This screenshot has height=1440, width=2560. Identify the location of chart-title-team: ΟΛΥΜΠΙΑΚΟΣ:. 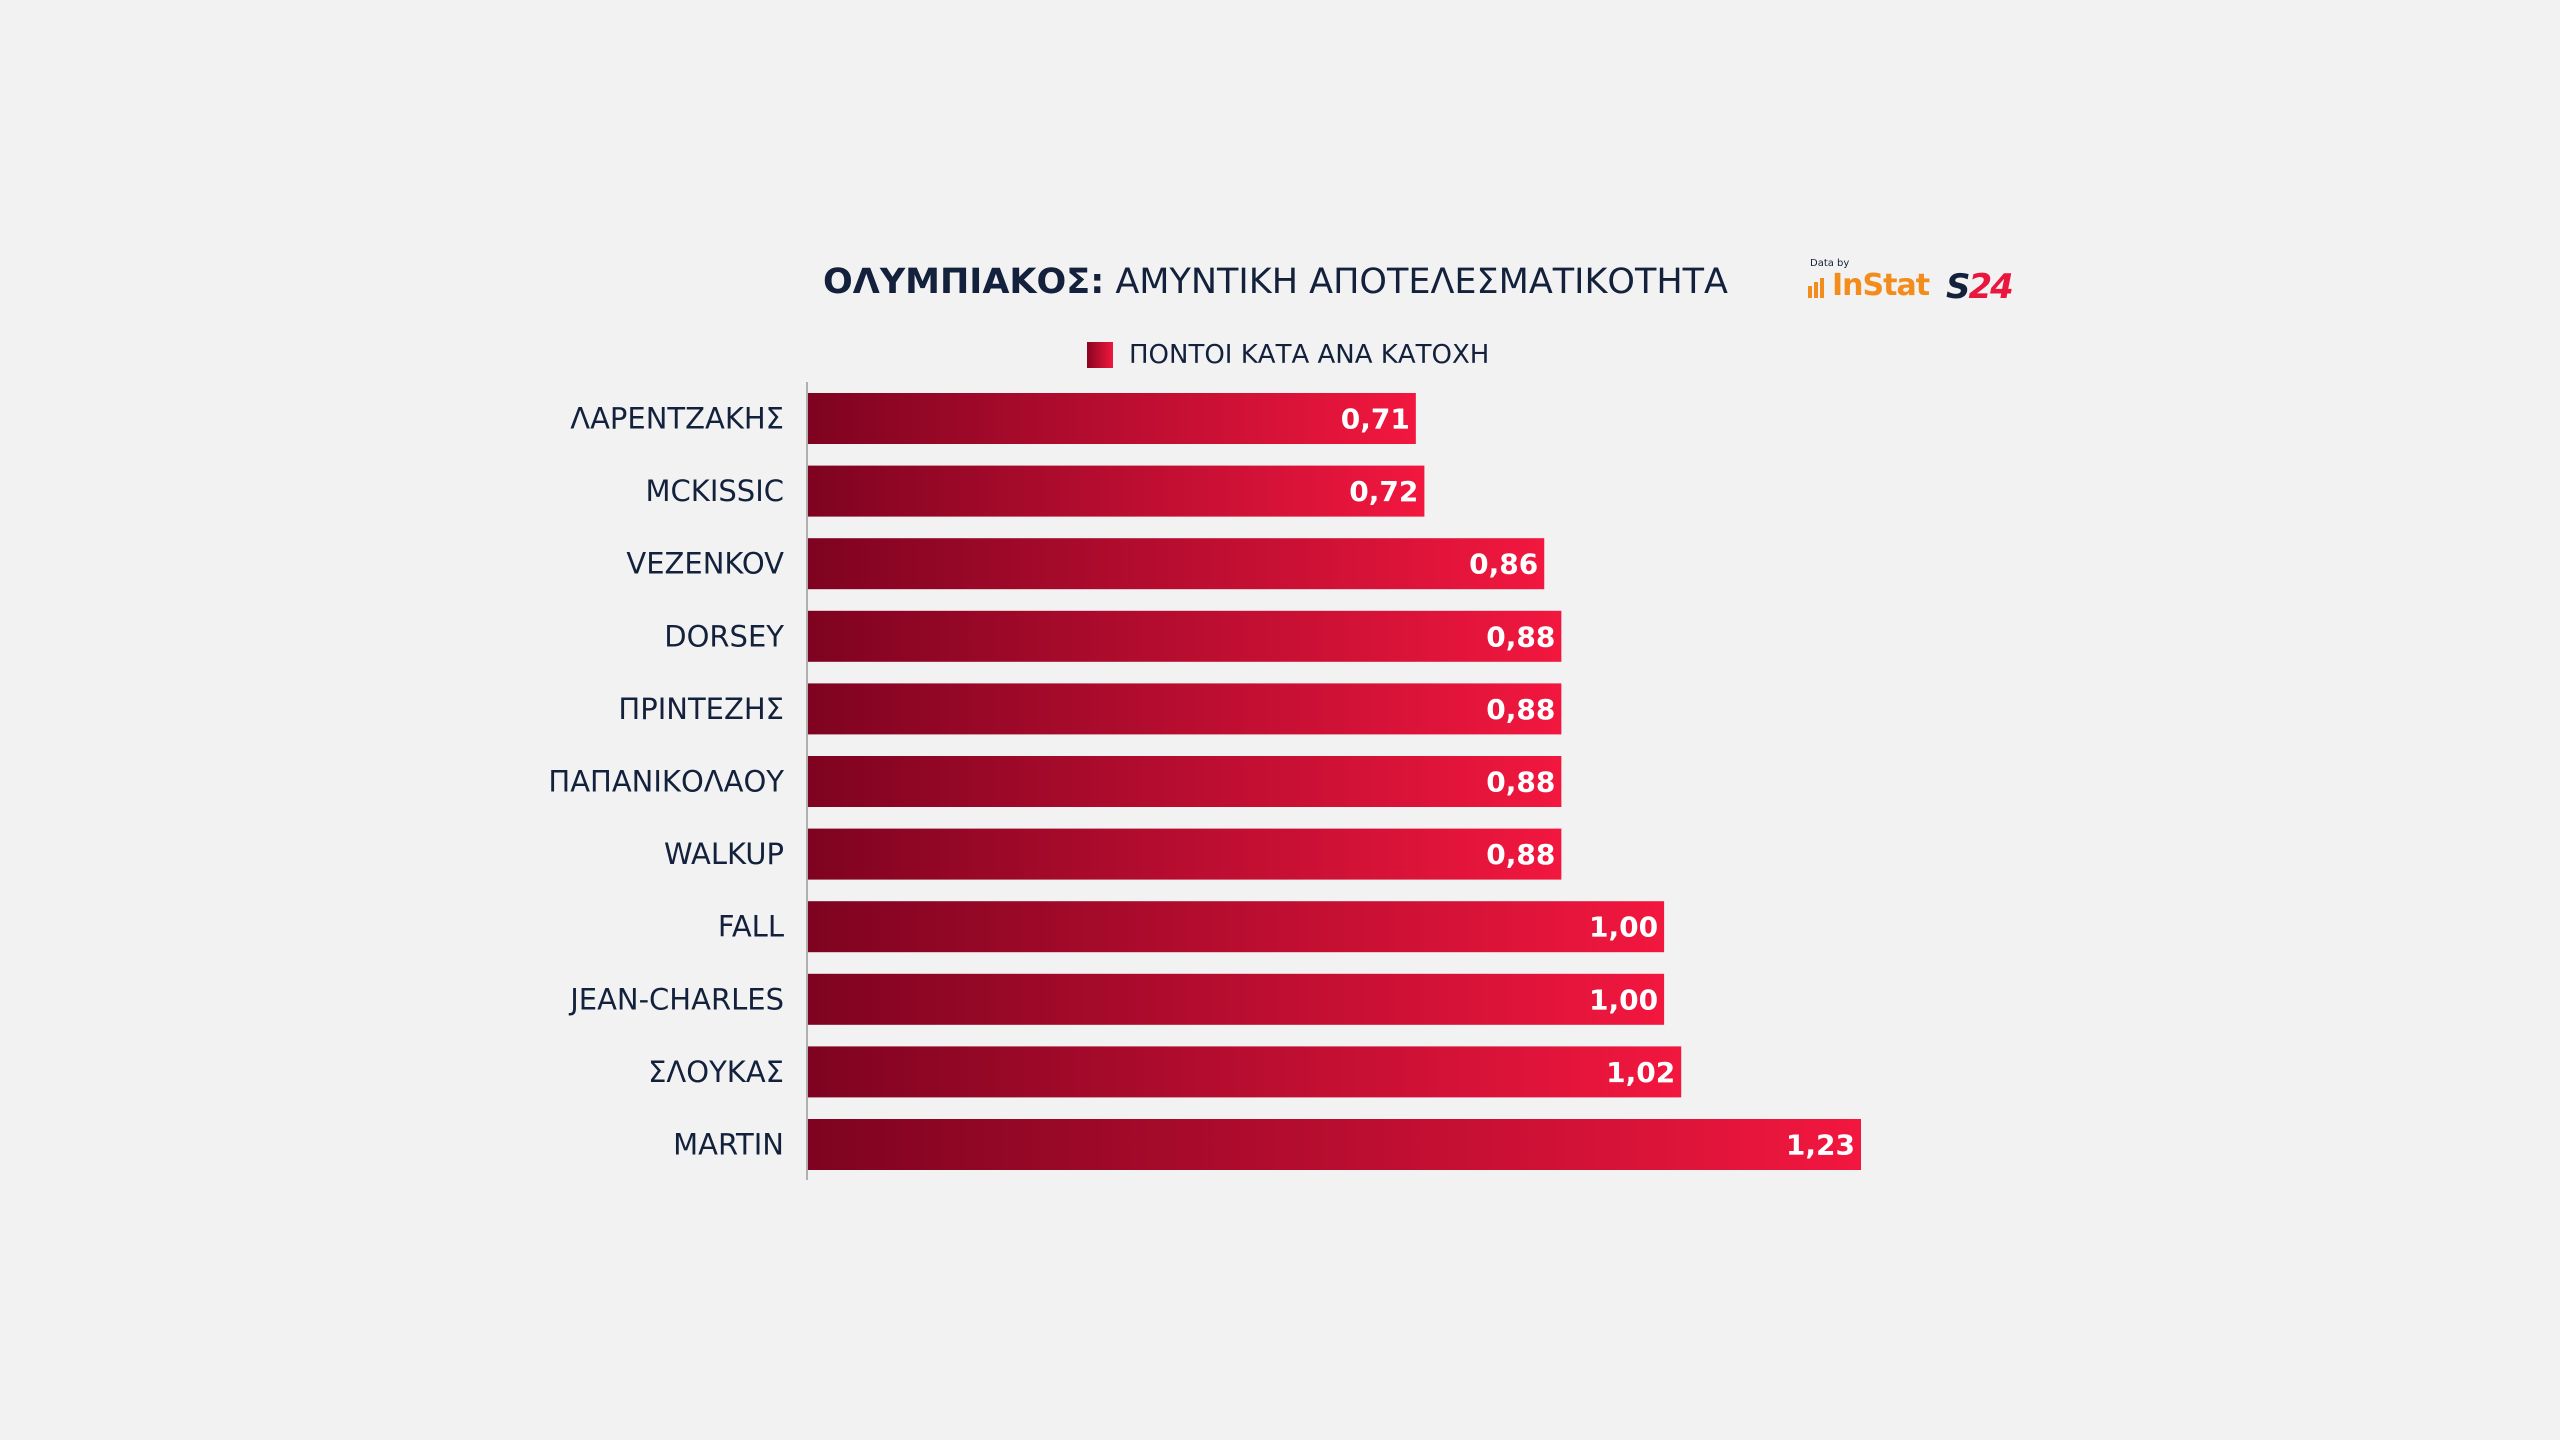
(964, 282).